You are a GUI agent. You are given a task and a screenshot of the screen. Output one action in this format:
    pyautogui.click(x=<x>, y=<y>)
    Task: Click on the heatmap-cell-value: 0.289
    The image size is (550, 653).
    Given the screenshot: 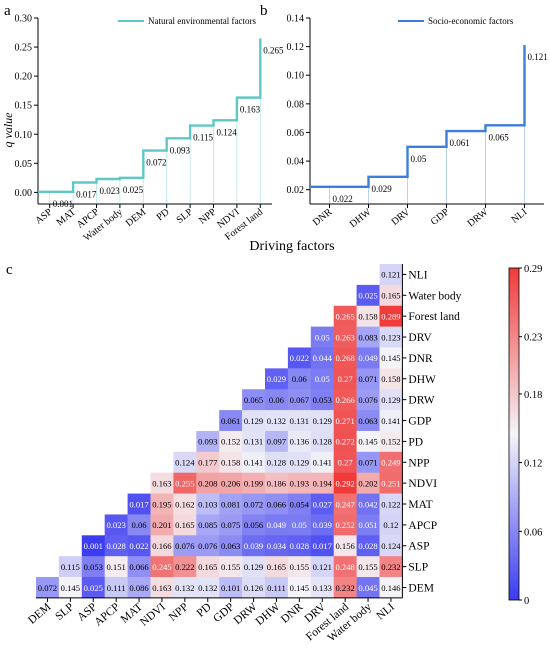 What is the action you would take?
    pyautogui.click(x=390, y=316)
    